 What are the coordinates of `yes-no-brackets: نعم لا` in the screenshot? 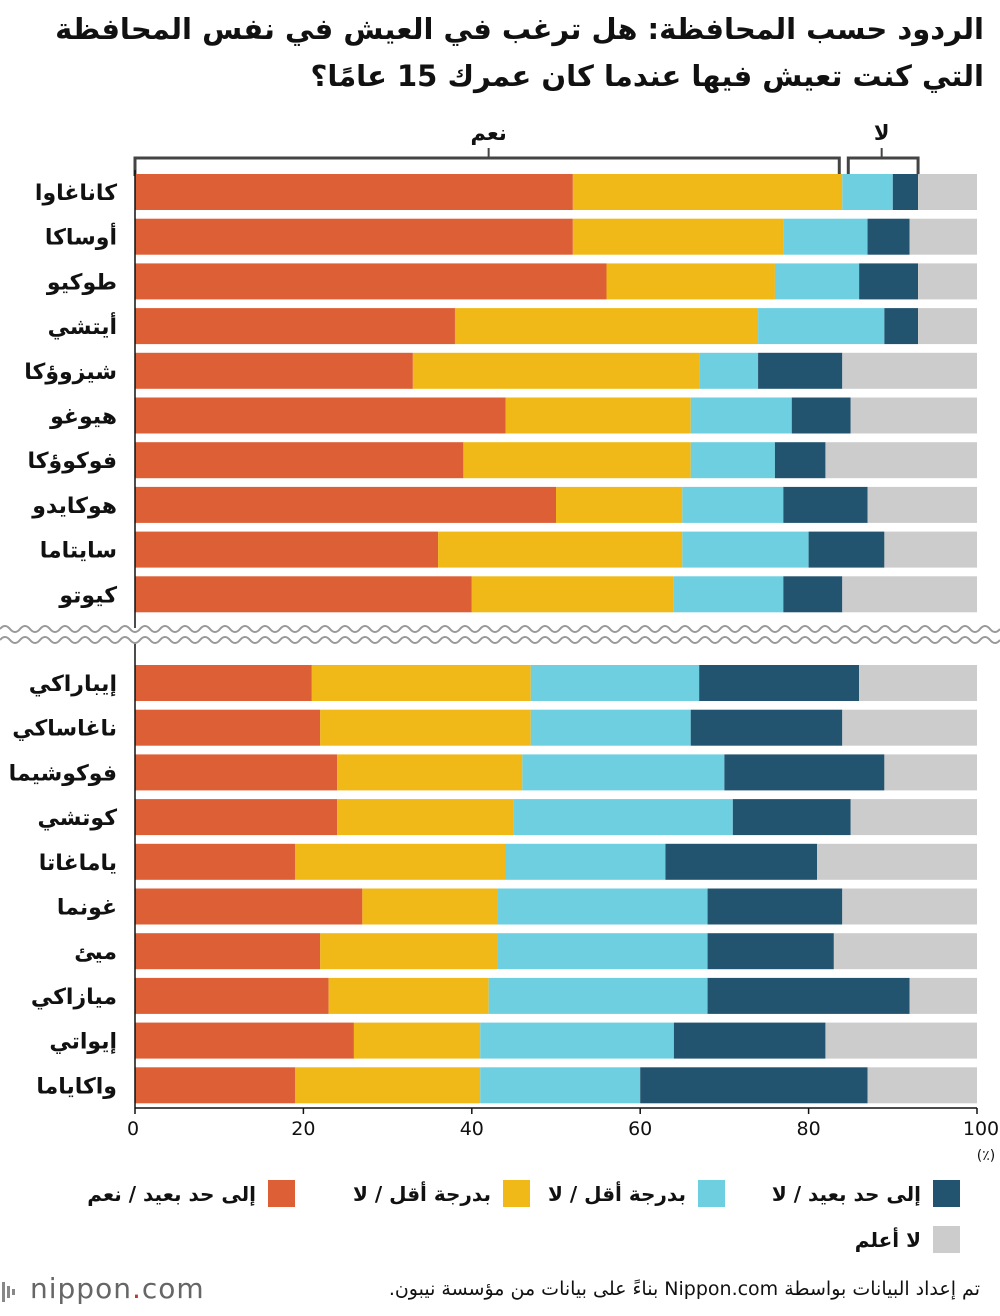 It's located at (526, 148).